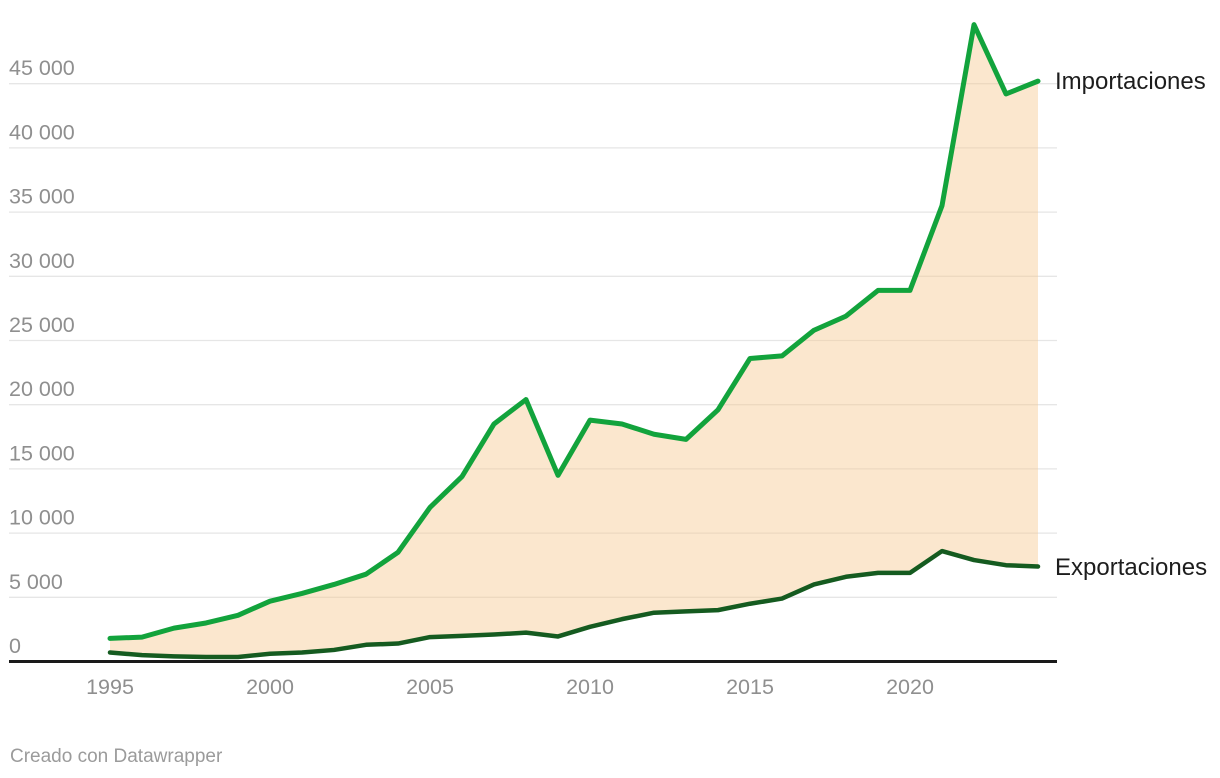 The height and width of the screenshot is (778, 1220). What do you see at coordinates (42, 389) in the screenshot?
I see `y-tick-label: 20 000` at bounding box center [42, 389].